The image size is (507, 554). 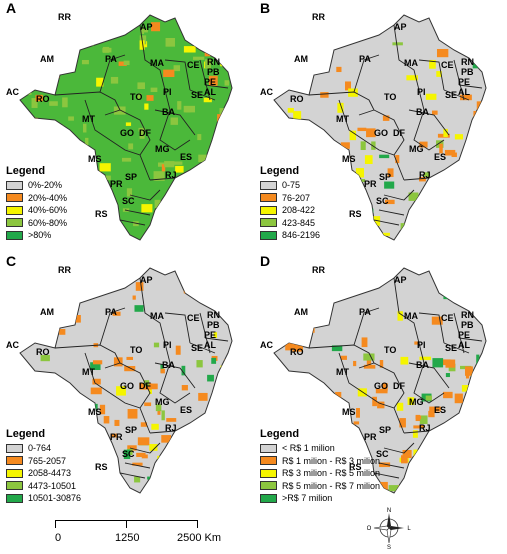 I want to click on legend-item: 60%-80%, so click(x=36, y=223).